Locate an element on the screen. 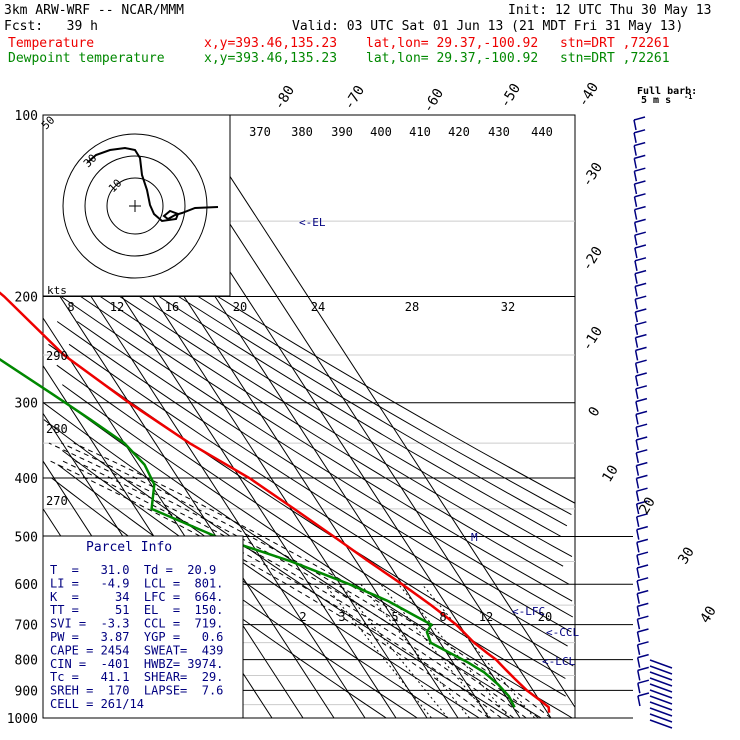 The height and width of the screenshot is (740, 740). parcel-info-row: CAPE = 2454 SWEAT= 439 is located at coordinates (136, 650).